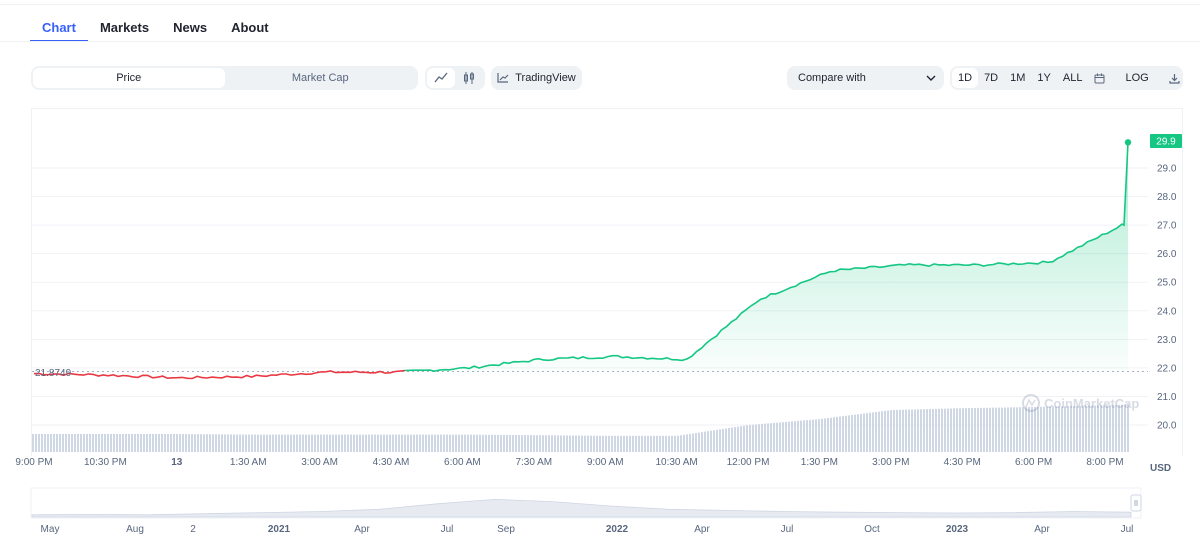 The image size is (1200, 548). What do you see at coordinates (748, 462) in the screenshot?
I see `x-tick-label: 12:00 PM` at bounding box center [748, 462].